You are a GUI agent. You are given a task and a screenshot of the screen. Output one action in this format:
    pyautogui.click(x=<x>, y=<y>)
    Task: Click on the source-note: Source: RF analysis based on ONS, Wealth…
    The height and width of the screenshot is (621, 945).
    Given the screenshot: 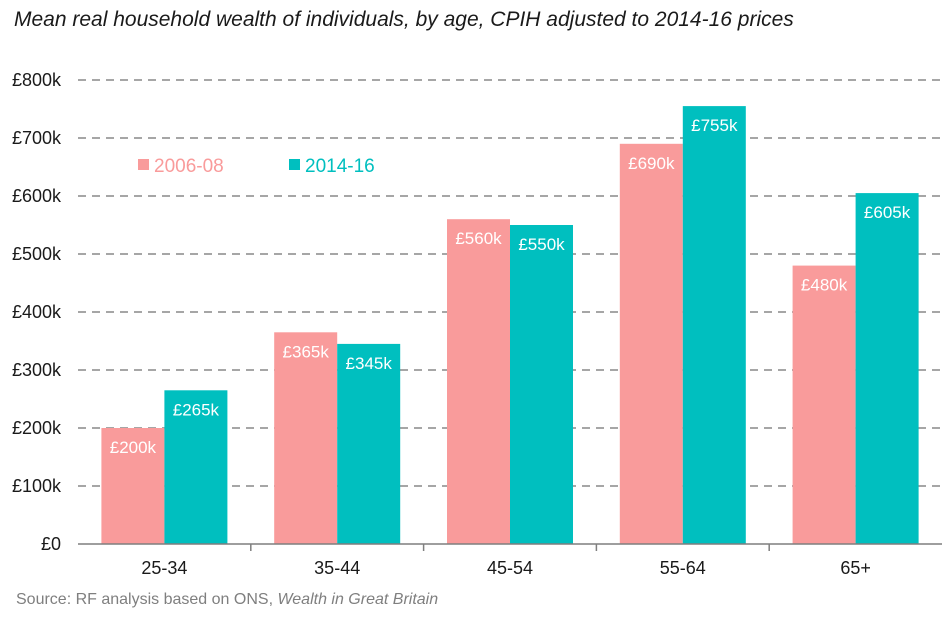 What is the action you would take?
    pyautogui.click(x=227, y=600)
    